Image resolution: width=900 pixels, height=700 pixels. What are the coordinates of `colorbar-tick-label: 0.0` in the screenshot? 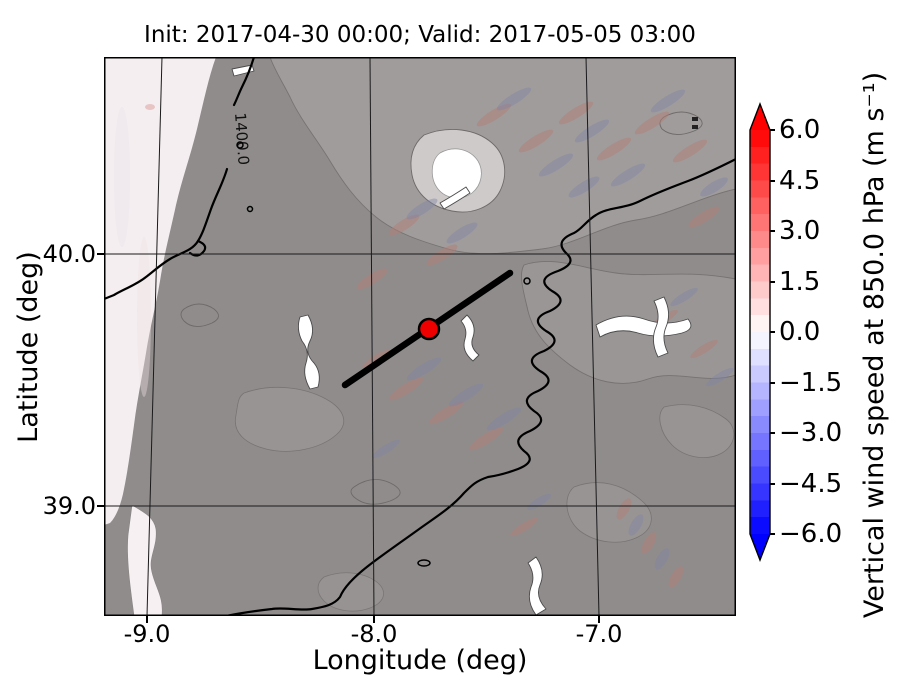 It's located at (800, 332).